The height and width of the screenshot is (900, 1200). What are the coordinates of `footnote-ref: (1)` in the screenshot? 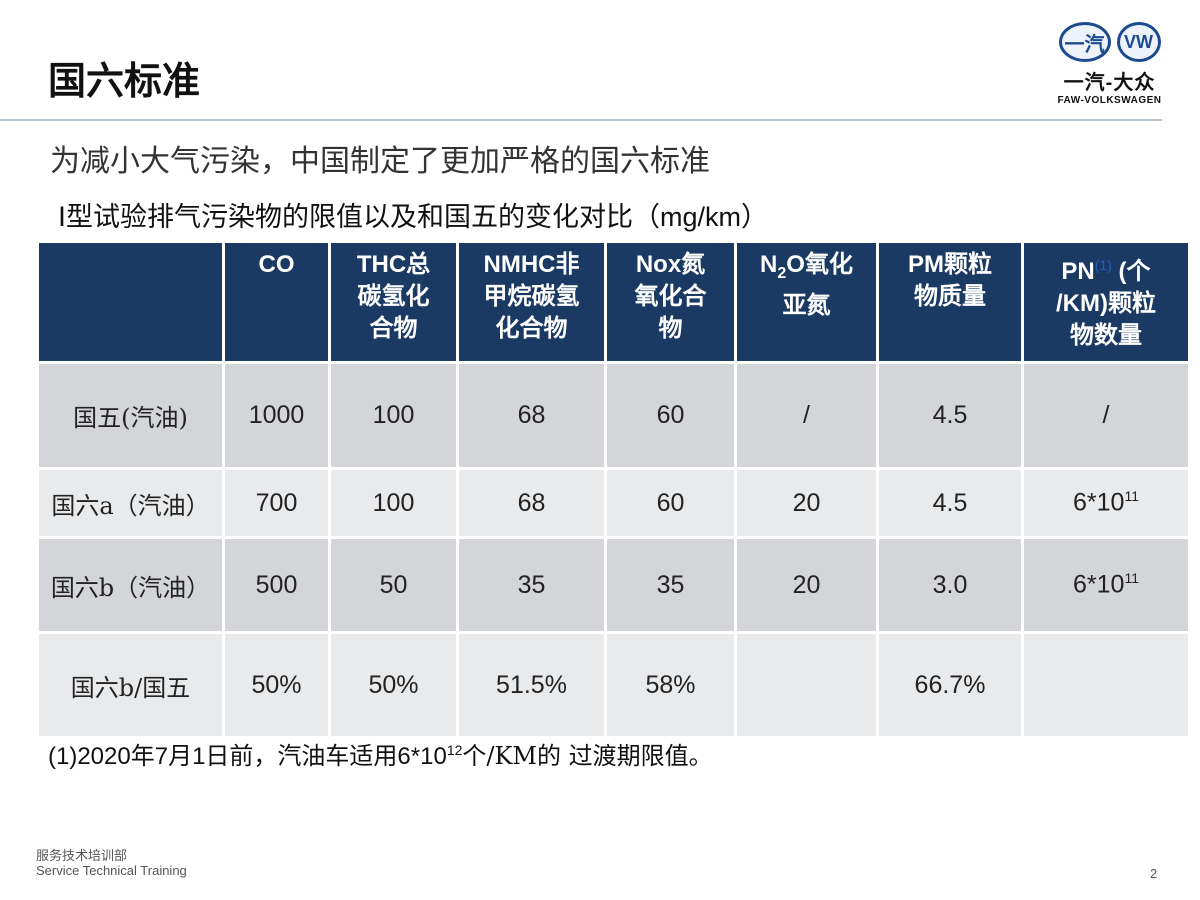 It's located at (1103, 265).